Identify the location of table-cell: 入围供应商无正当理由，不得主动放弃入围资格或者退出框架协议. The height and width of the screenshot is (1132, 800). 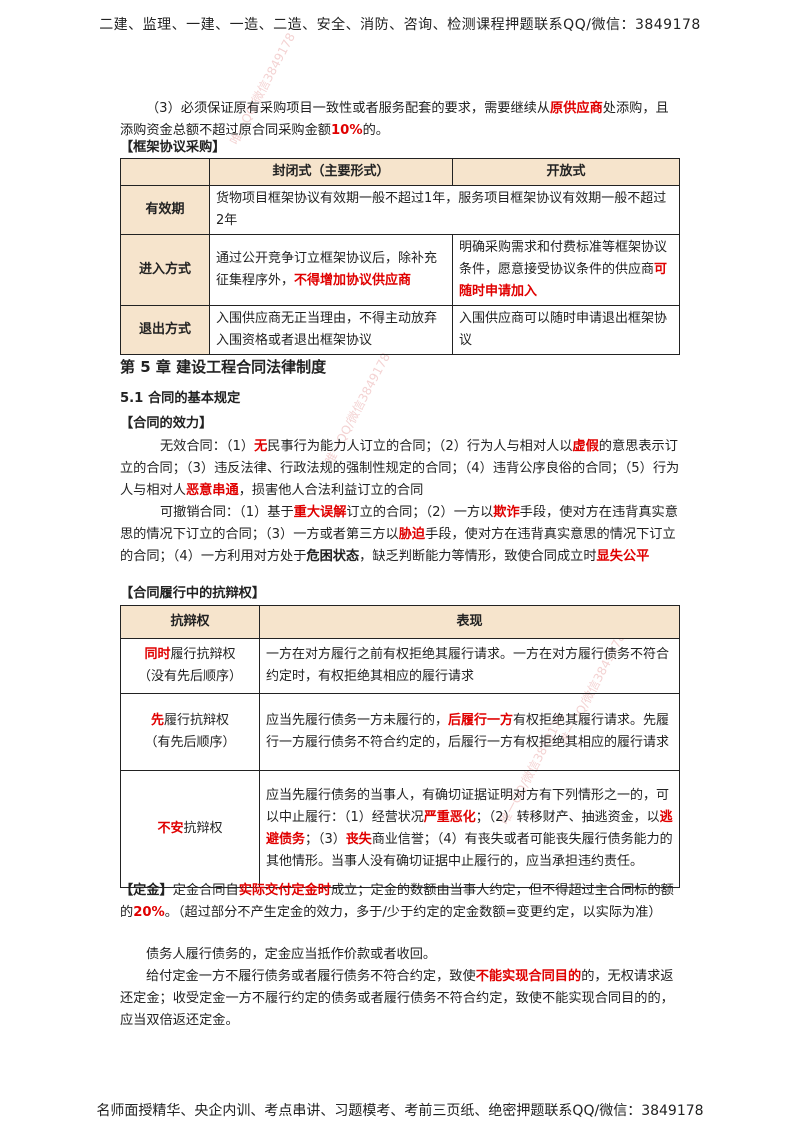
(331, 330).